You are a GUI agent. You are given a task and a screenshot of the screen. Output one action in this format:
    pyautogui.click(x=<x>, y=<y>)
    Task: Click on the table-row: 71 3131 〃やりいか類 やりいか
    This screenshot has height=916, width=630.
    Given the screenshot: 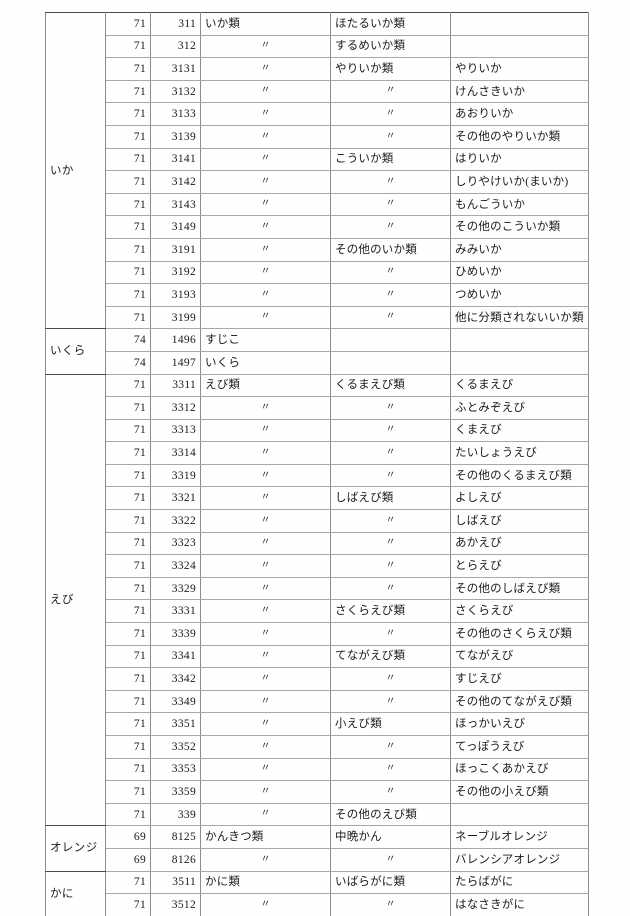 What is the action you would take?
    pyautogui.click(x=317, y=69)
    